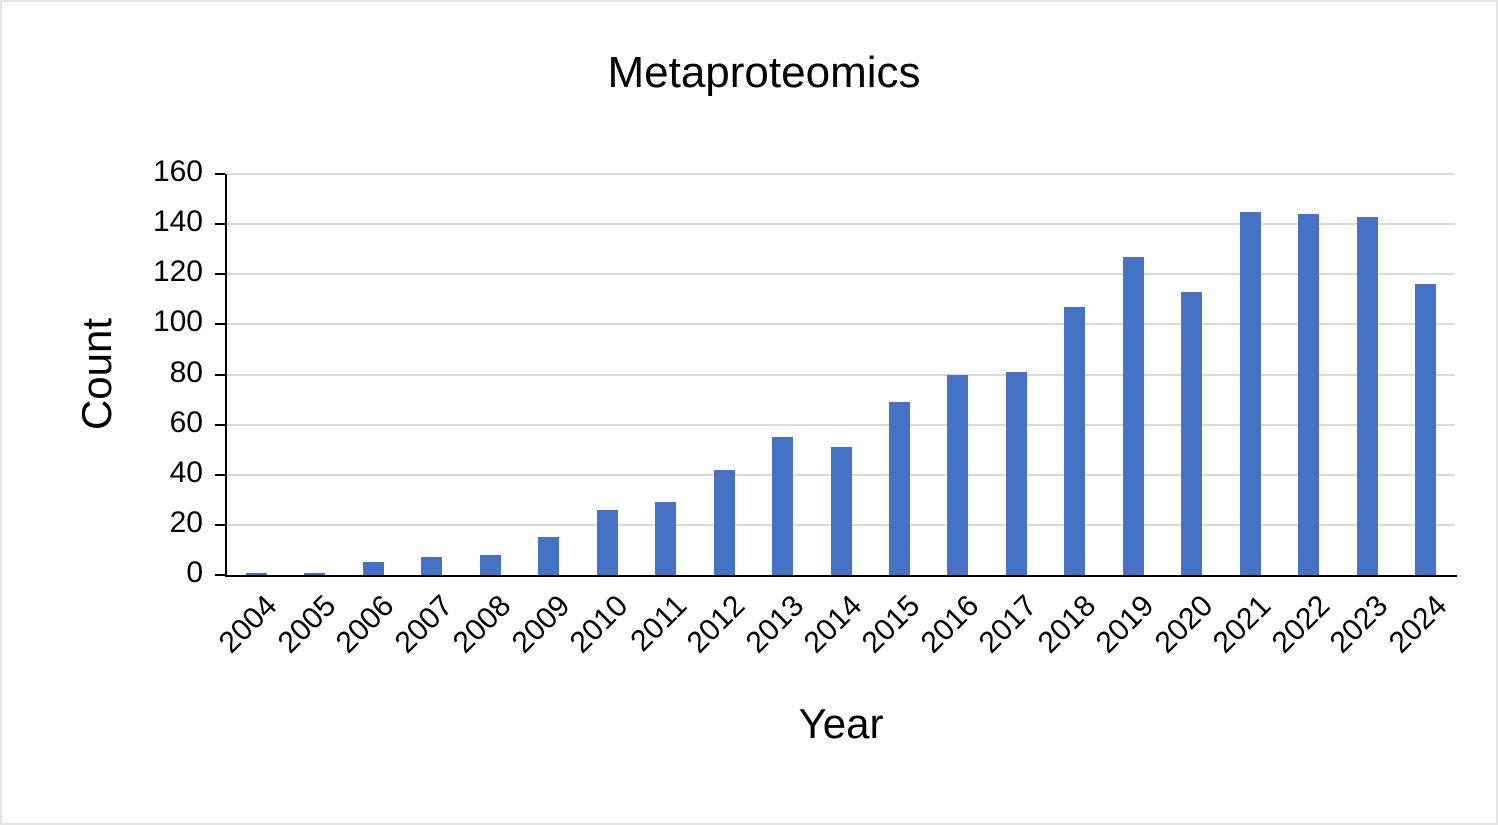 This screenshot has height=825, width=1498. What do you see at coordinates (841, 576) in the screenshot?
I see `x-axis-line` at bounding box center [841, 576].